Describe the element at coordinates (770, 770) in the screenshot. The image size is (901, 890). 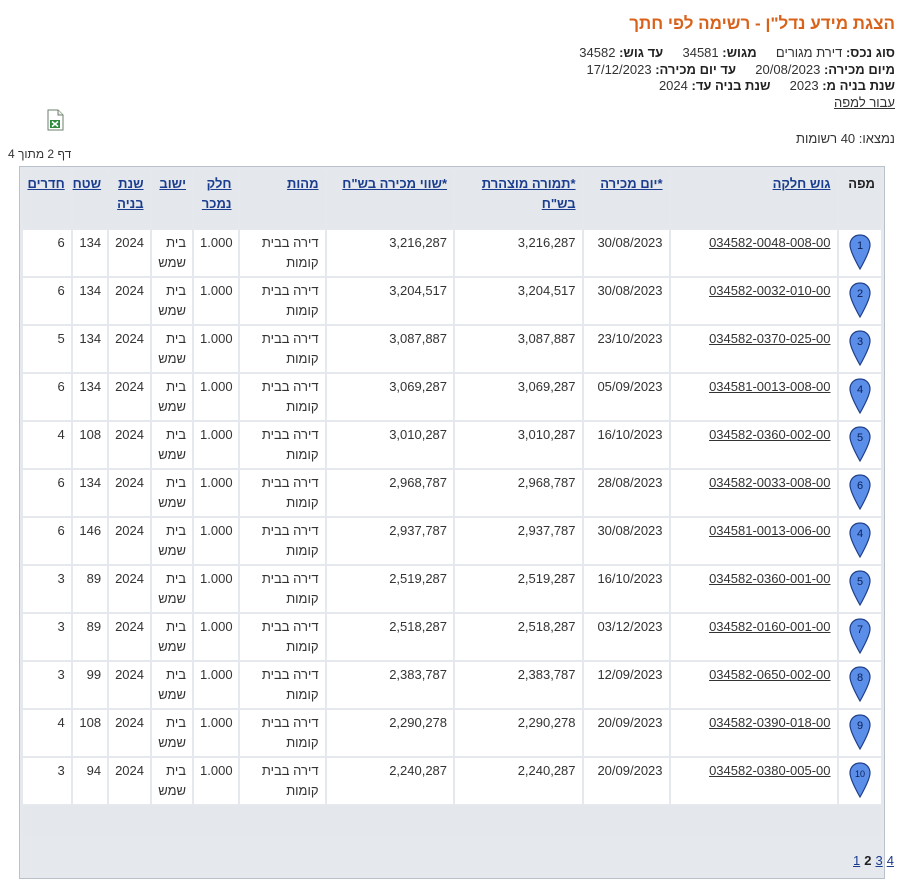
I see `parcel-link: 034582-0380-005-00` at that location.